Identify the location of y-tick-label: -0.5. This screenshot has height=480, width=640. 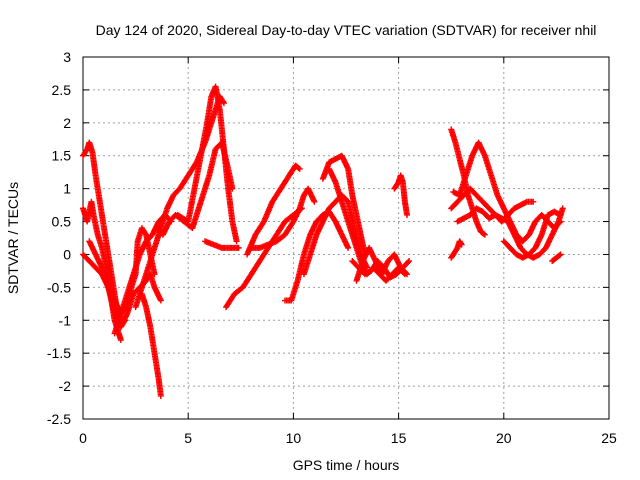
(59, 287).